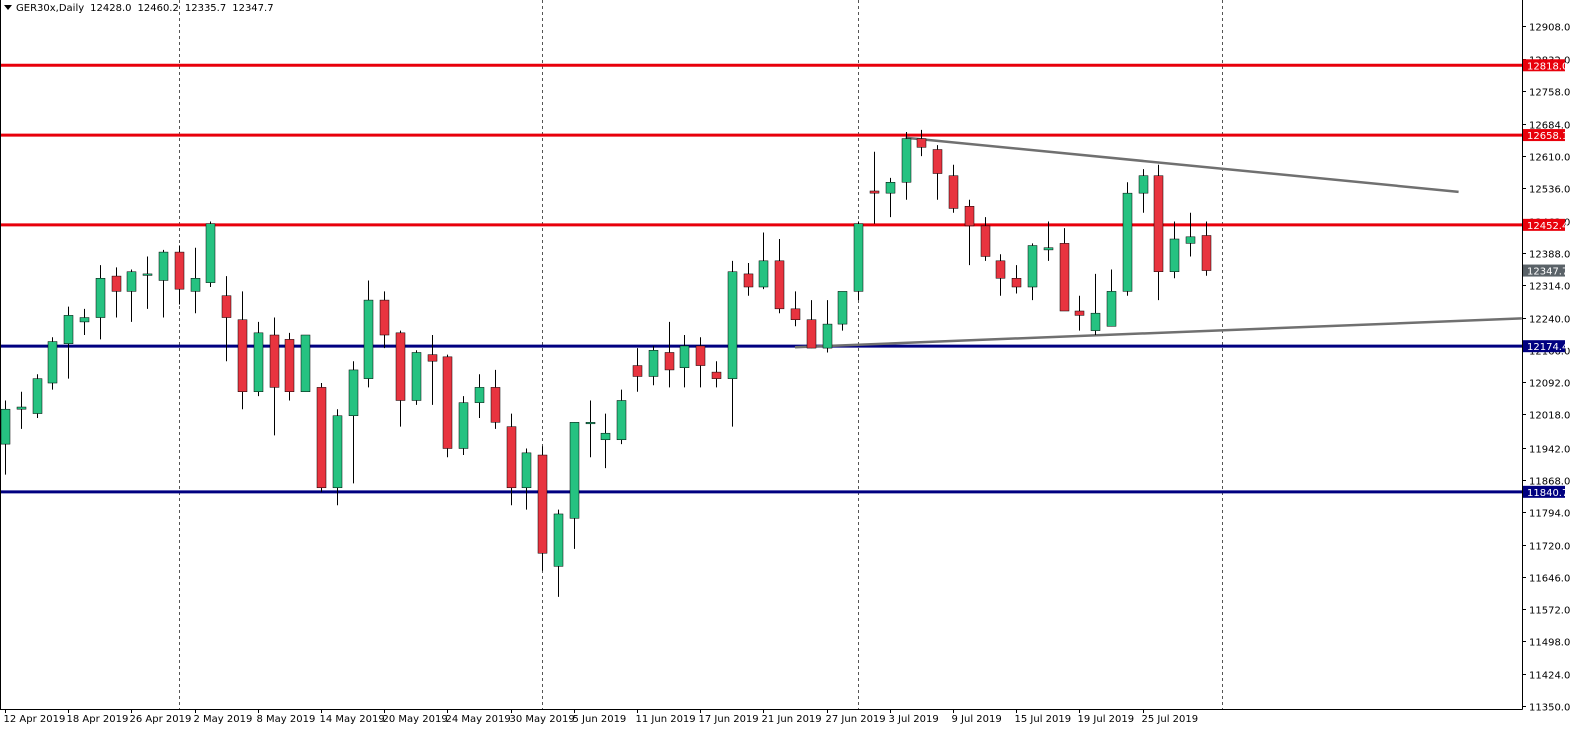 The width and height of the screenshot is (1596, 743). What do you see at coordinates (1549, 158) in the screenshot?
I see `price-tick-label: 12610.0` at bounding box center [1549, 158].